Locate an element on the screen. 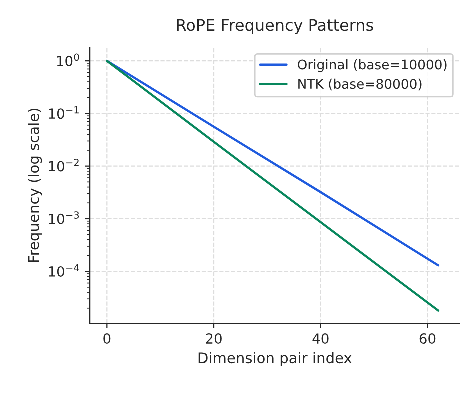 The height and width of the screenshot is (397, 474). chart-title: RoPE Frequency Patterns is located at coordinates (275, 26).